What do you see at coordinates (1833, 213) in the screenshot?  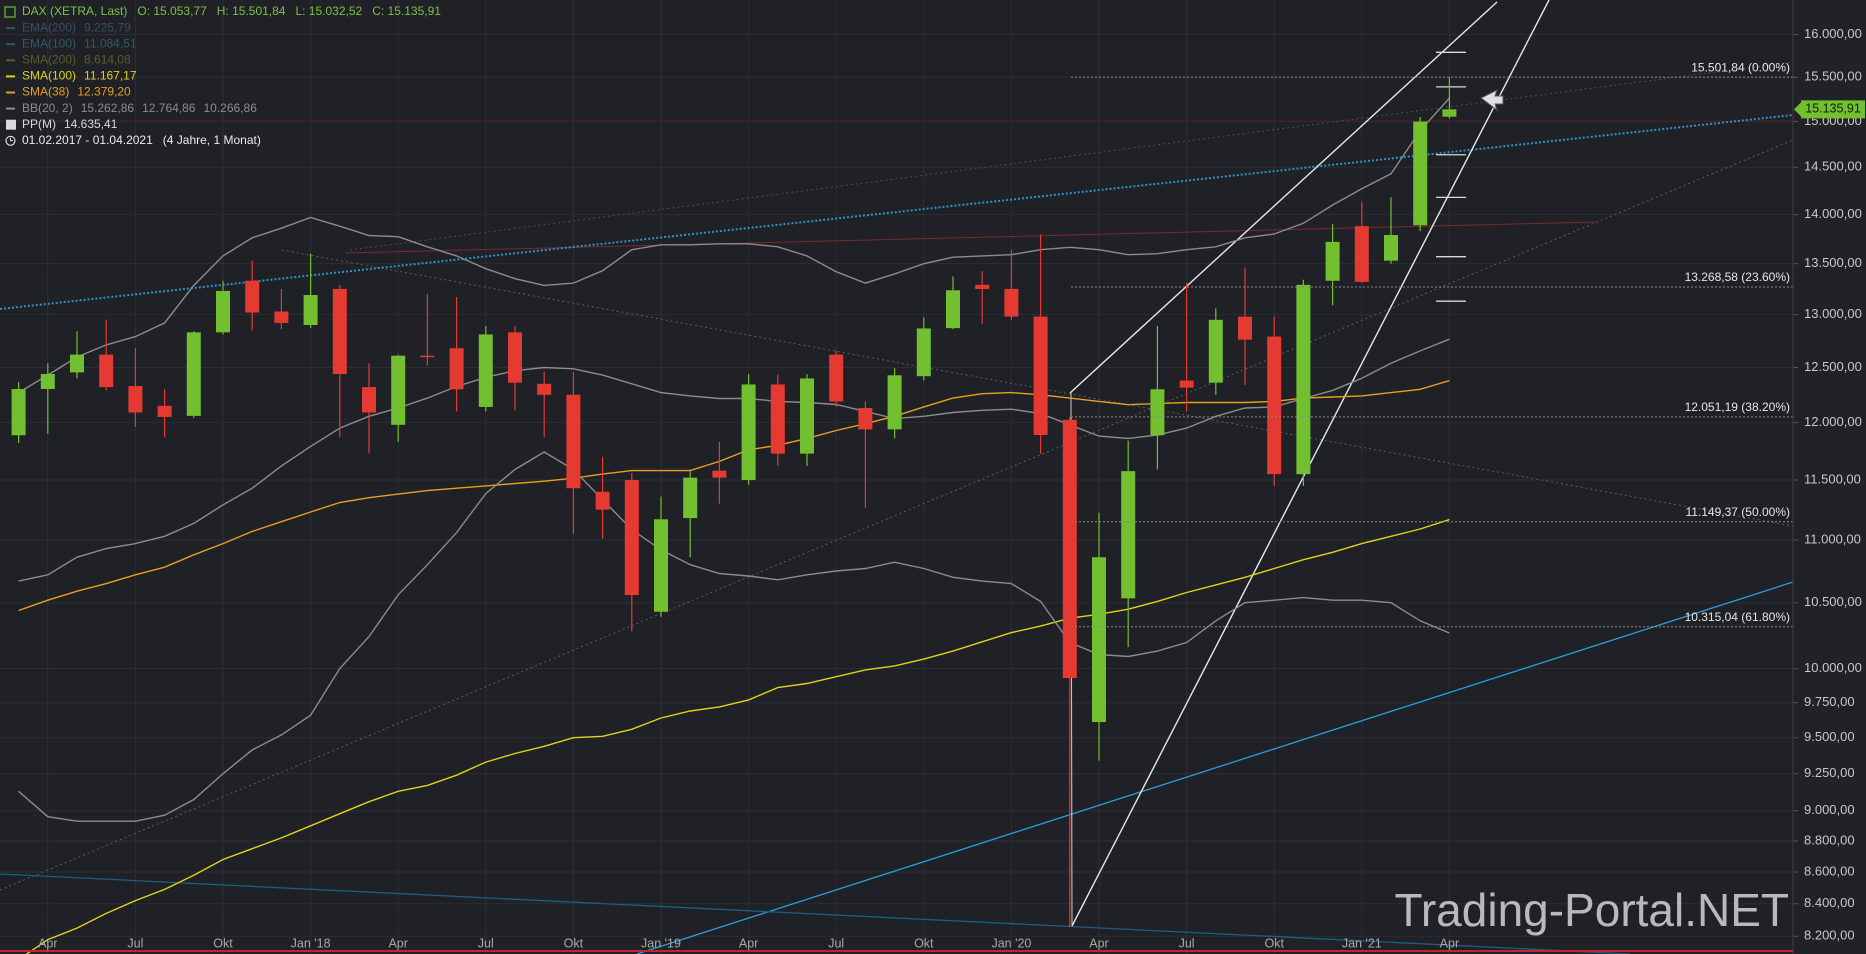 I see `y-tick-label: 14.000,00` at bounding box center [1833, 213].